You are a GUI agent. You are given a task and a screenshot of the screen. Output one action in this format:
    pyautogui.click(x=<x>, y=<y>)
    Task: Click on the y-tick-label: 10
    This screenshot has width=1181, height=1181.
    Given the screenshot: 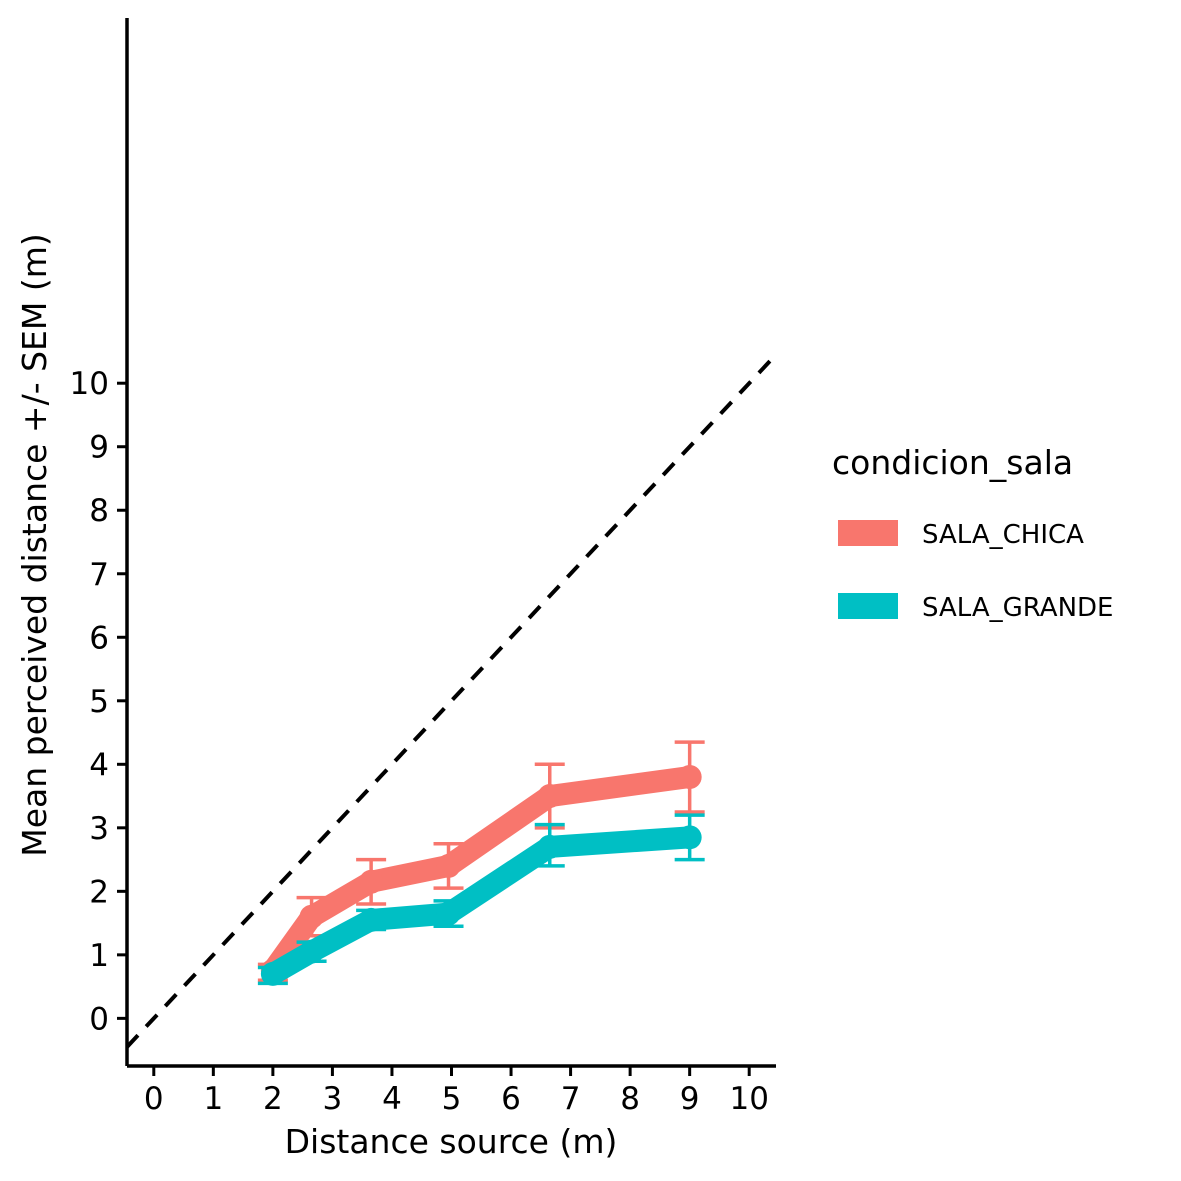 What is the action you would take?
    pyautogui.click(x=89, y=384)
    